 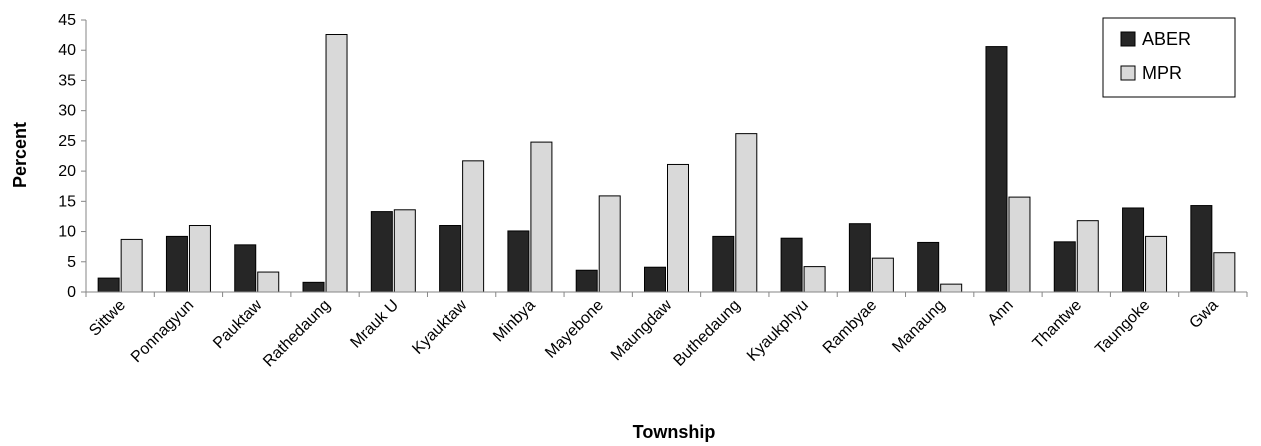 I want to click on bar-aber-buthedaung, so click(x=723, y=264).